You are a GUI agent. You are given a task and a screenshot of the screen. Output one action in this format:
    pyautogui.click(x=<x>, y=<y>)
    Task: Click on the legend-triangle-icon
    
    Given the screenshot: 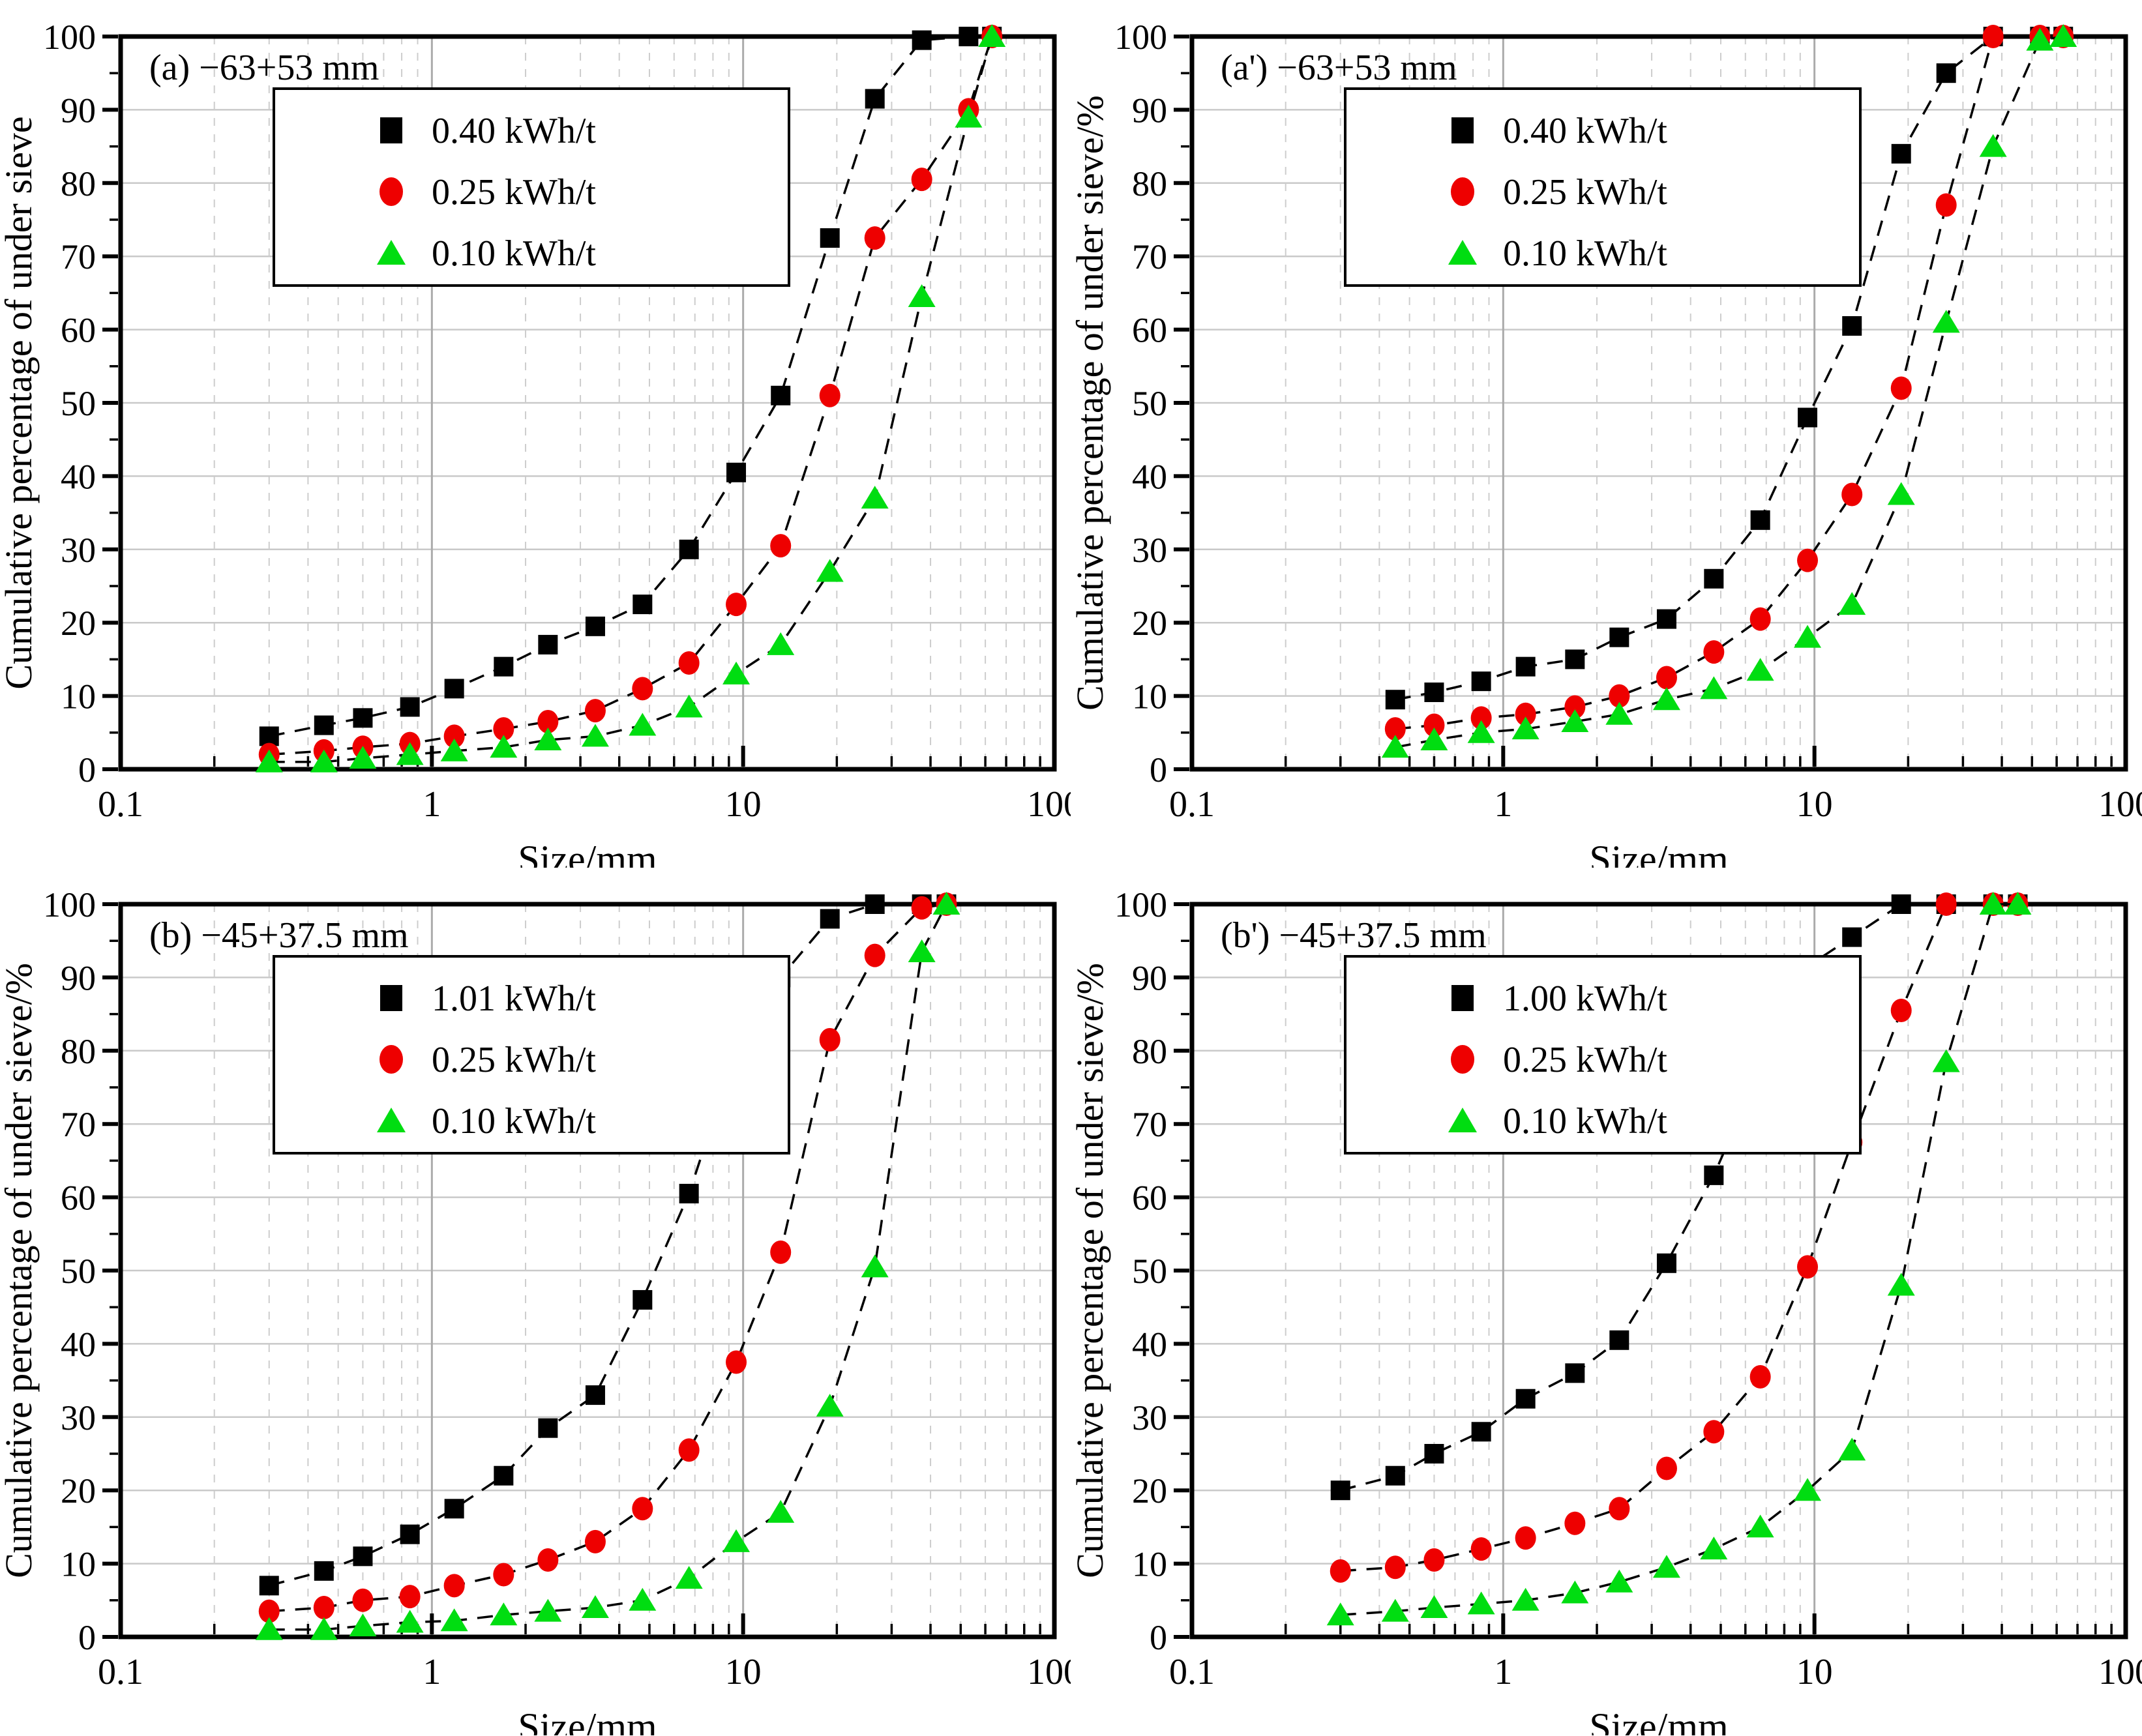 What is the action you would take?
    pyautogui.click(x=1463, y=252)
    